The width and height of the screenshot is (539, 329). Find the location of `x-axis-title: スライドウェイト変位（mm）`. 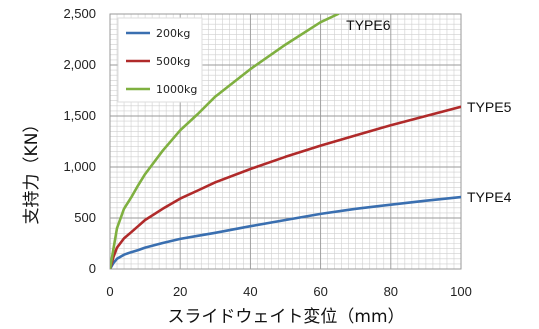

x-axis-title: スライドウェイト変位（mm） is located at coordinates (285, 317).